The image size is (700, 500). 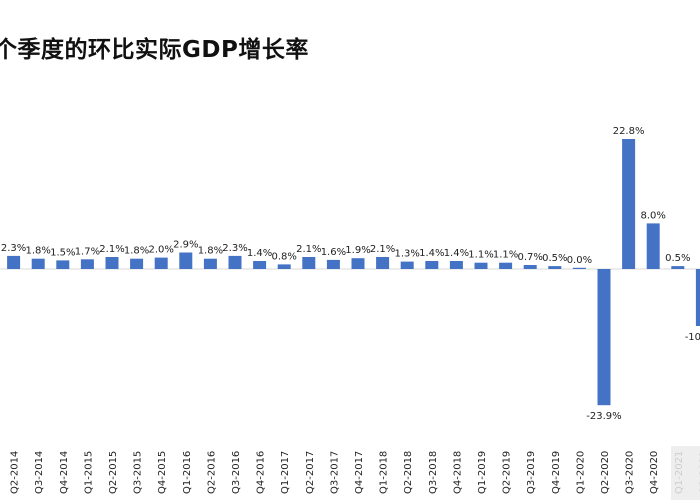 What do you see at coordinates (407, 265) in the screenshot?
I see `bar-Q2-2018` at bounding box center [407, 265].